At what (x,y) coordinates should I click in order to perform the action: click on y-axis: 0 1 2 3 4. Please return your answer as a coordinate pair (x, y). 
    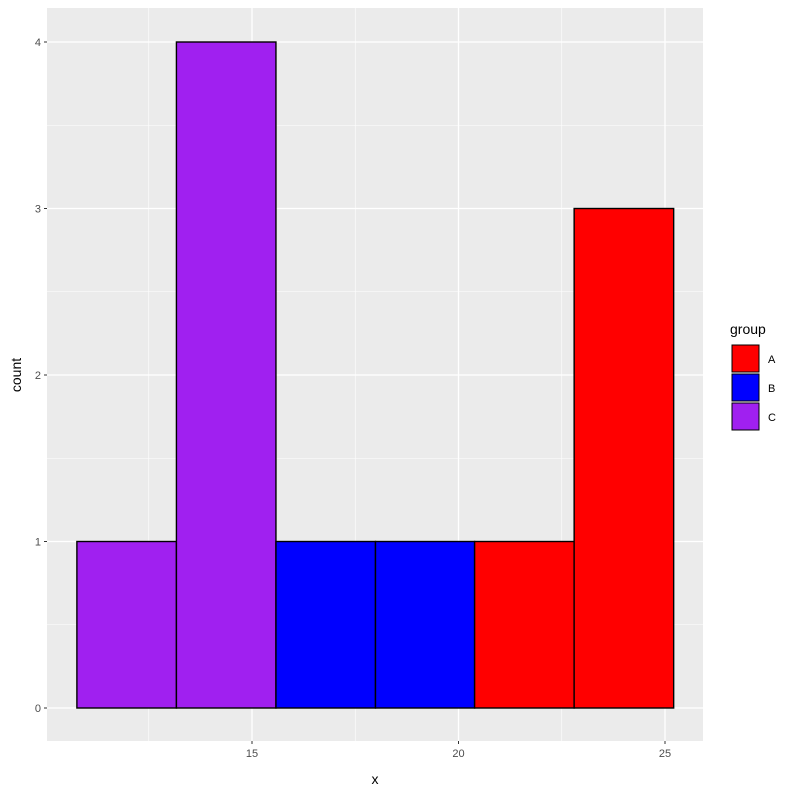
    Looking at the image, I should click on (41, 376).